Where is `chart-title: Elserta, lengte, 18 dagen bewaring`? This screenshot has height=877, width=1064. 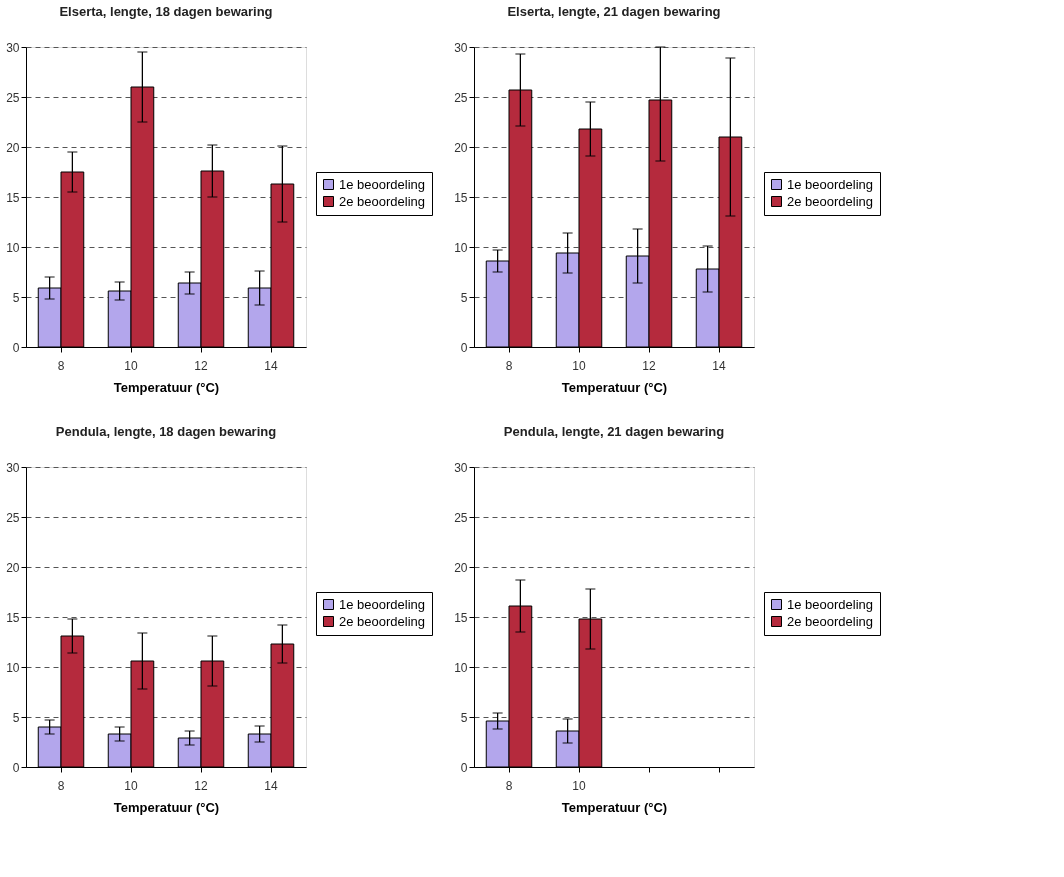
chart-title: Elserta, lengte, 18 dagen bewaring is located at coordinates (166, 11).